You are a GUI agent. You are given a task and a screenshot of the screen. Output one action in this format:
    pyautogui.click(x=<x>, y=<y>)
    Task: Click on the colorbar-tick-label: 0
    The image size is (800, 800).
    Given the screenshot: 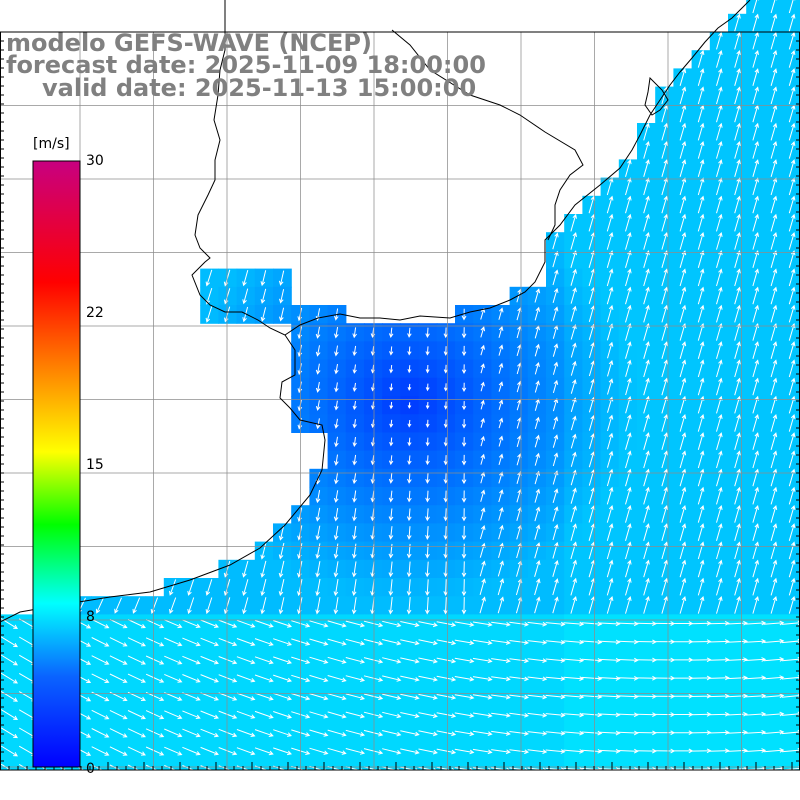 What is the action you would take?
    pyautogui.click(x=90, y=769)
    